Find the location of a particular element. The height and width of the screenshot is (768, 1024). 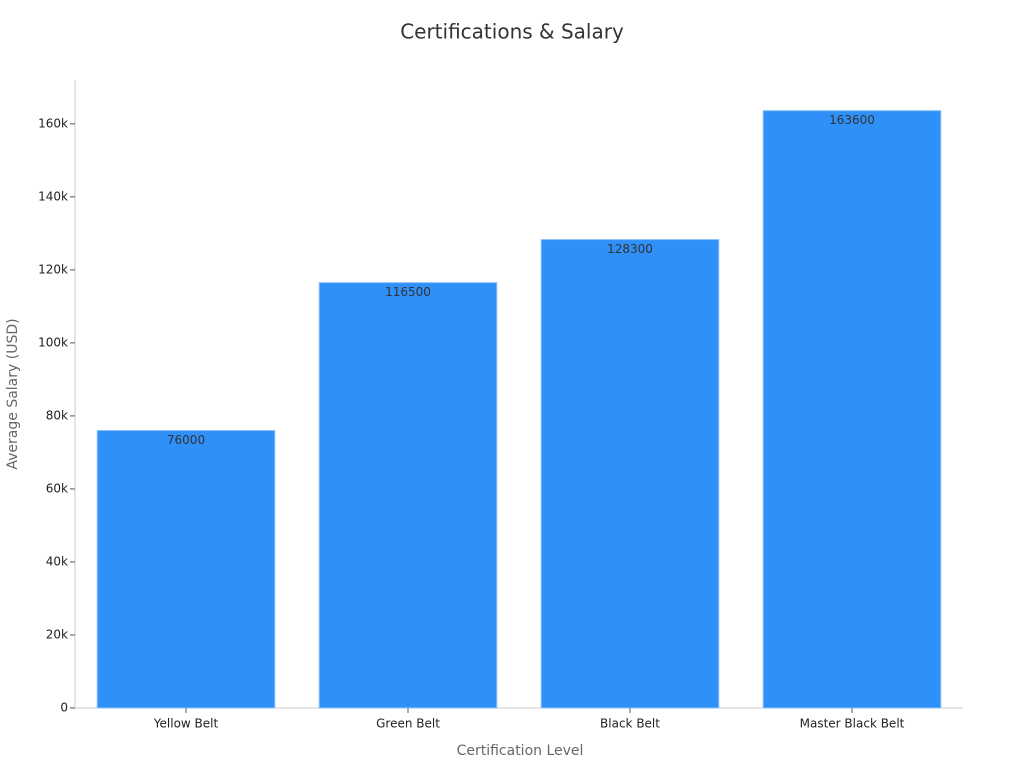

value-label: 163600 is located at coordinates (852, 120).